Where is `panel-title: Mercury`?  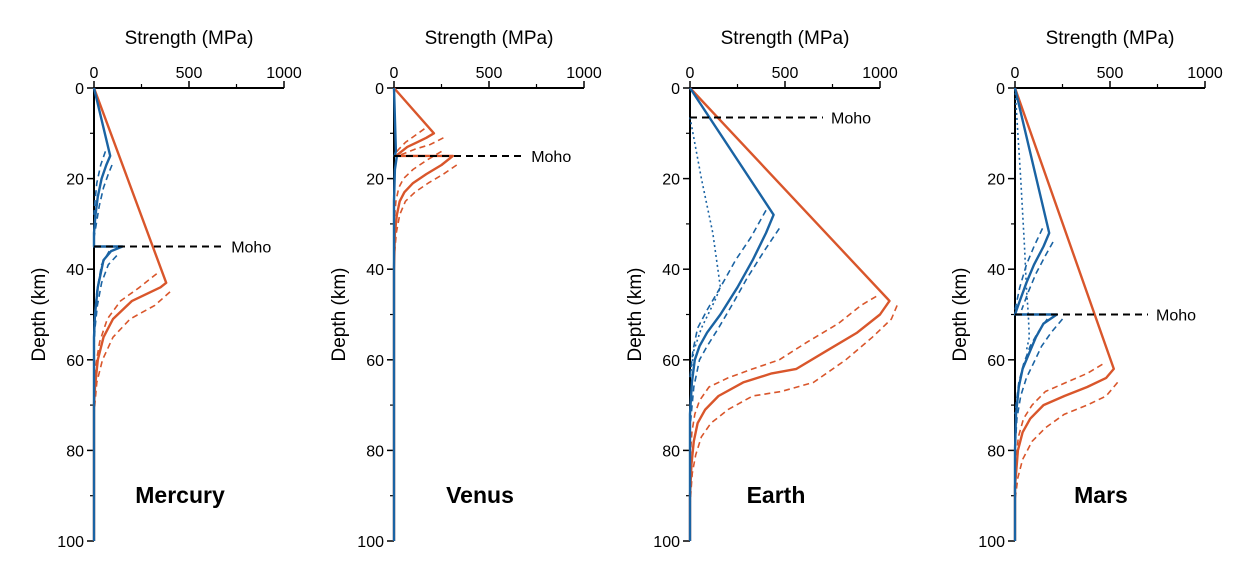
panel-title: Mercury is located at coordinates (180, 495).